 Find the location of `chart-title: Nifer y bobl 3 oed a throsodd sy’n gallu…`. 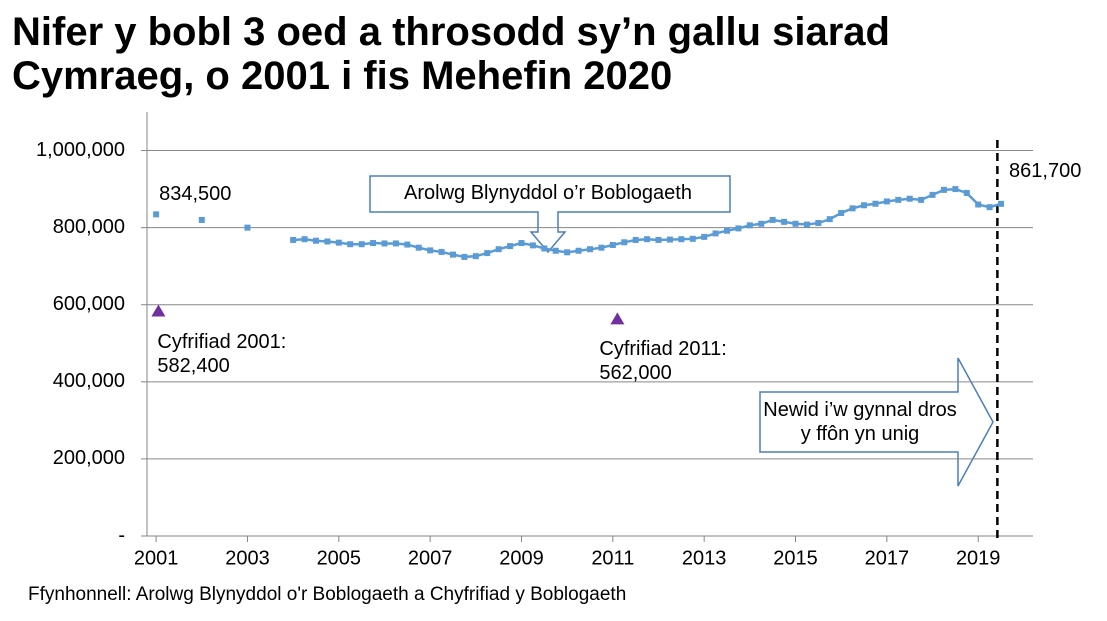

chart-title: Nifer y bobl 3 oed a throsodd sy’n gallu… is located at coordinates (451, 54).